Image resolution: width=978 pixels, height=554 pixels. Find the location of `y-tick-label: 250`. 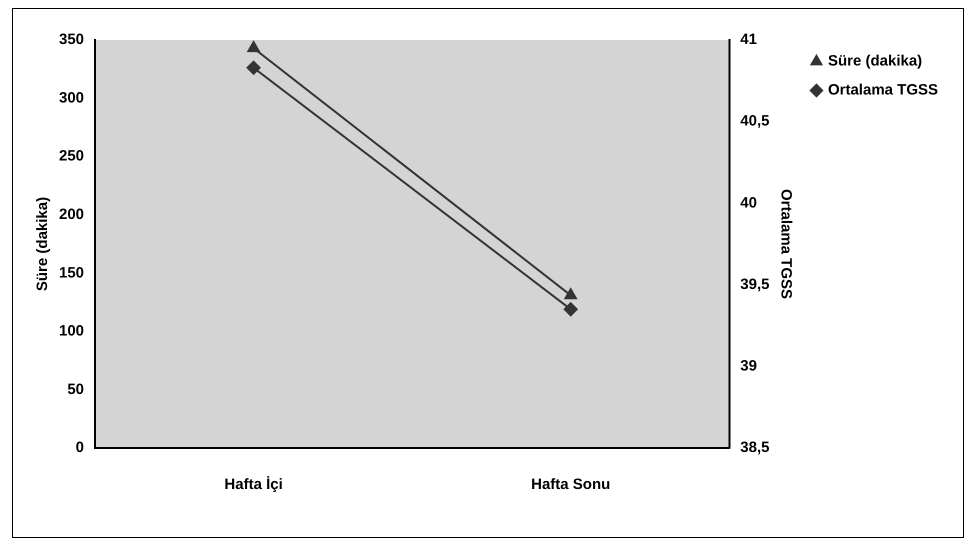

y-tick-label: 250 is located at coordinates (71, 156).